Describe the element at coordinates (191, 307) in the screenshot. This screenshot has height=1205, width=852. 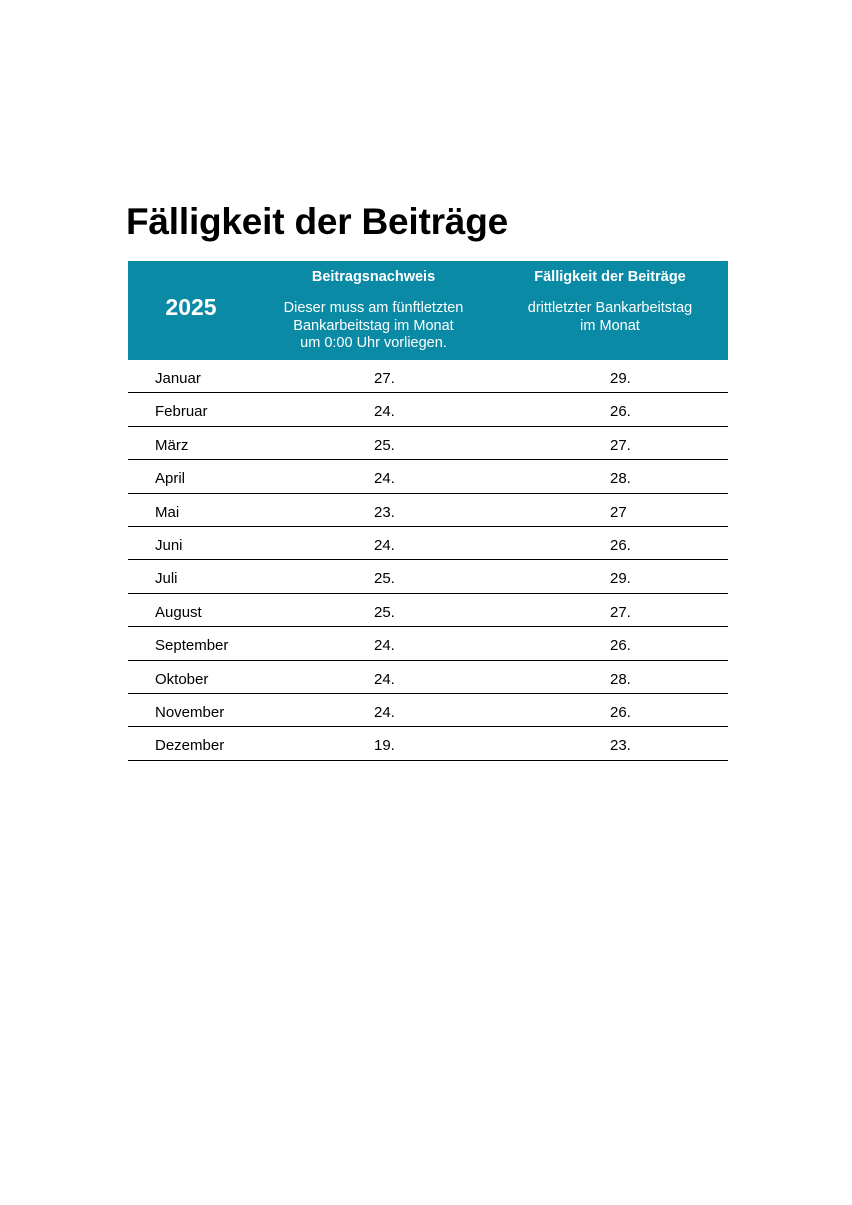
I see `year-label: 2025` at that location.